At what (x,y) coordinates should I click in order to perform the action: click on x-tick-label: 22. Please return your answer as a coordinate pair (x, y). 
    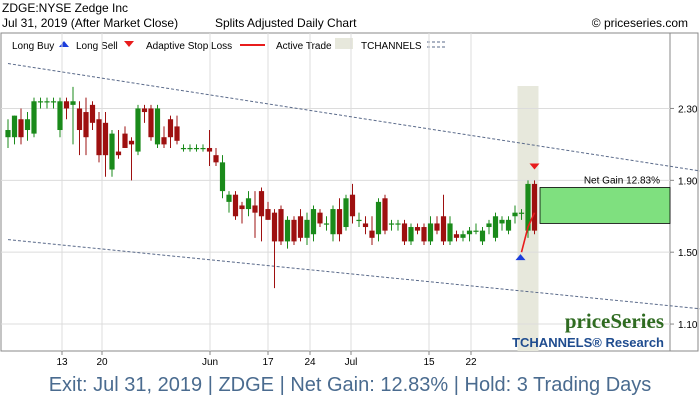
    Looking at the image, I should click on (471, 362).